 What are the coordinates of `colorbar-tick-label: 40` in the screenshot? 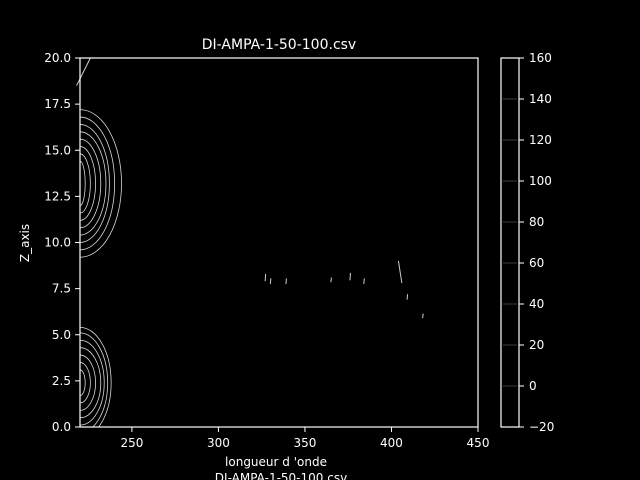 It's located at (536, 304).